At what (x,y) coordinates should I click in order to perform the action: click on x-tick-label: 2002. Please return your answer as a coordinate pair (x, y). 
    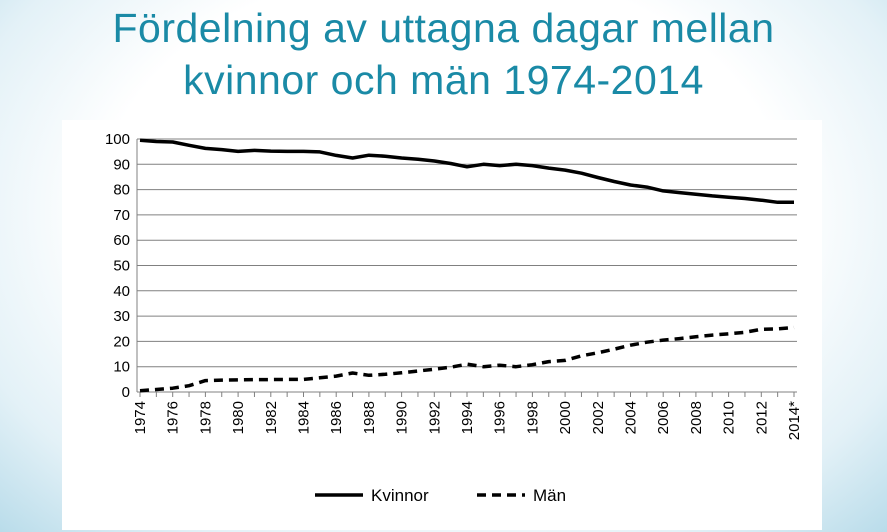
    Looking at the image, I should click on (598, 417).